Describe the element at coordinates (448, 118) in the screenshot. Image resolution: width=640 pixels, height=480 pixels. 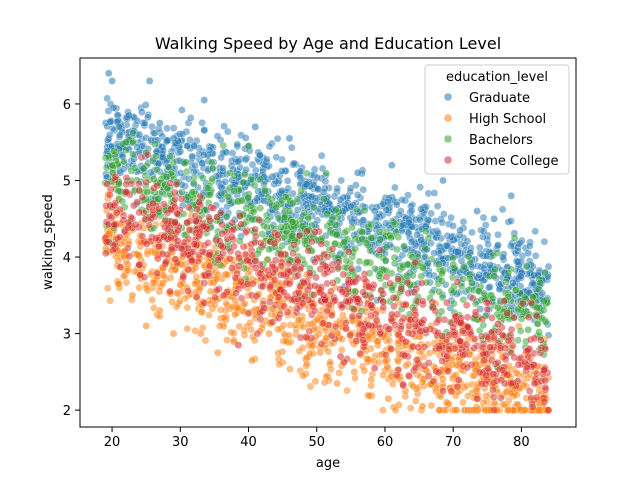
I see `legend-marker` at that location.